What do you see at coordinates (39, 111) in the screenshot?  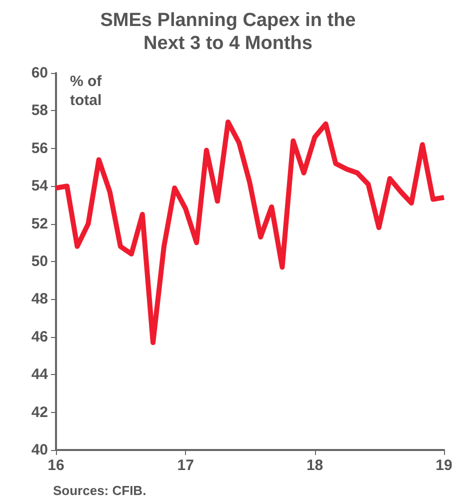 I see `y-tick-label: 58` at bounding box center [39, 111].